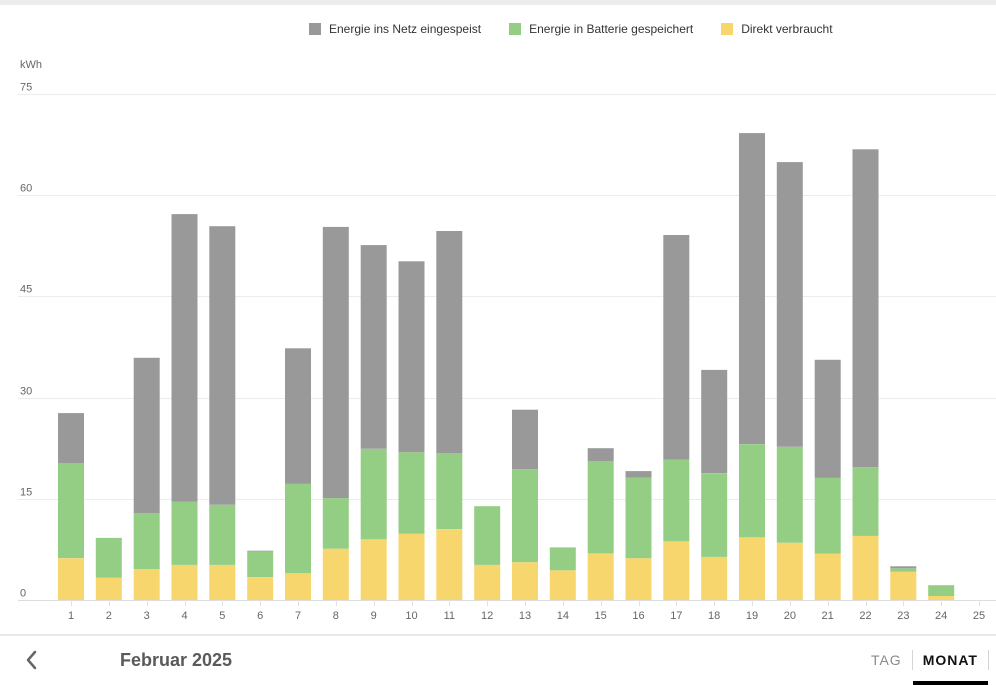 The width and height of the screenshot is (996, 685). What do you see at coordinates (515, 29) in the screenshot?
I see `legend-swatch-battery` at bounding box center [515, 29].